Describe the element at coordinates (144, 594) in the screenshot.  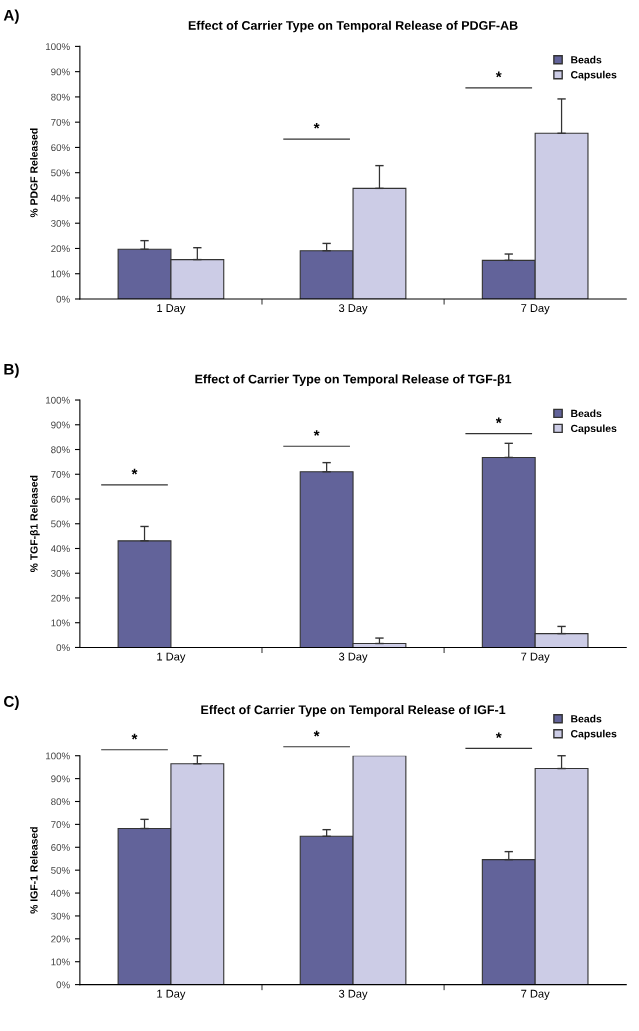
I see `bar` at that location.